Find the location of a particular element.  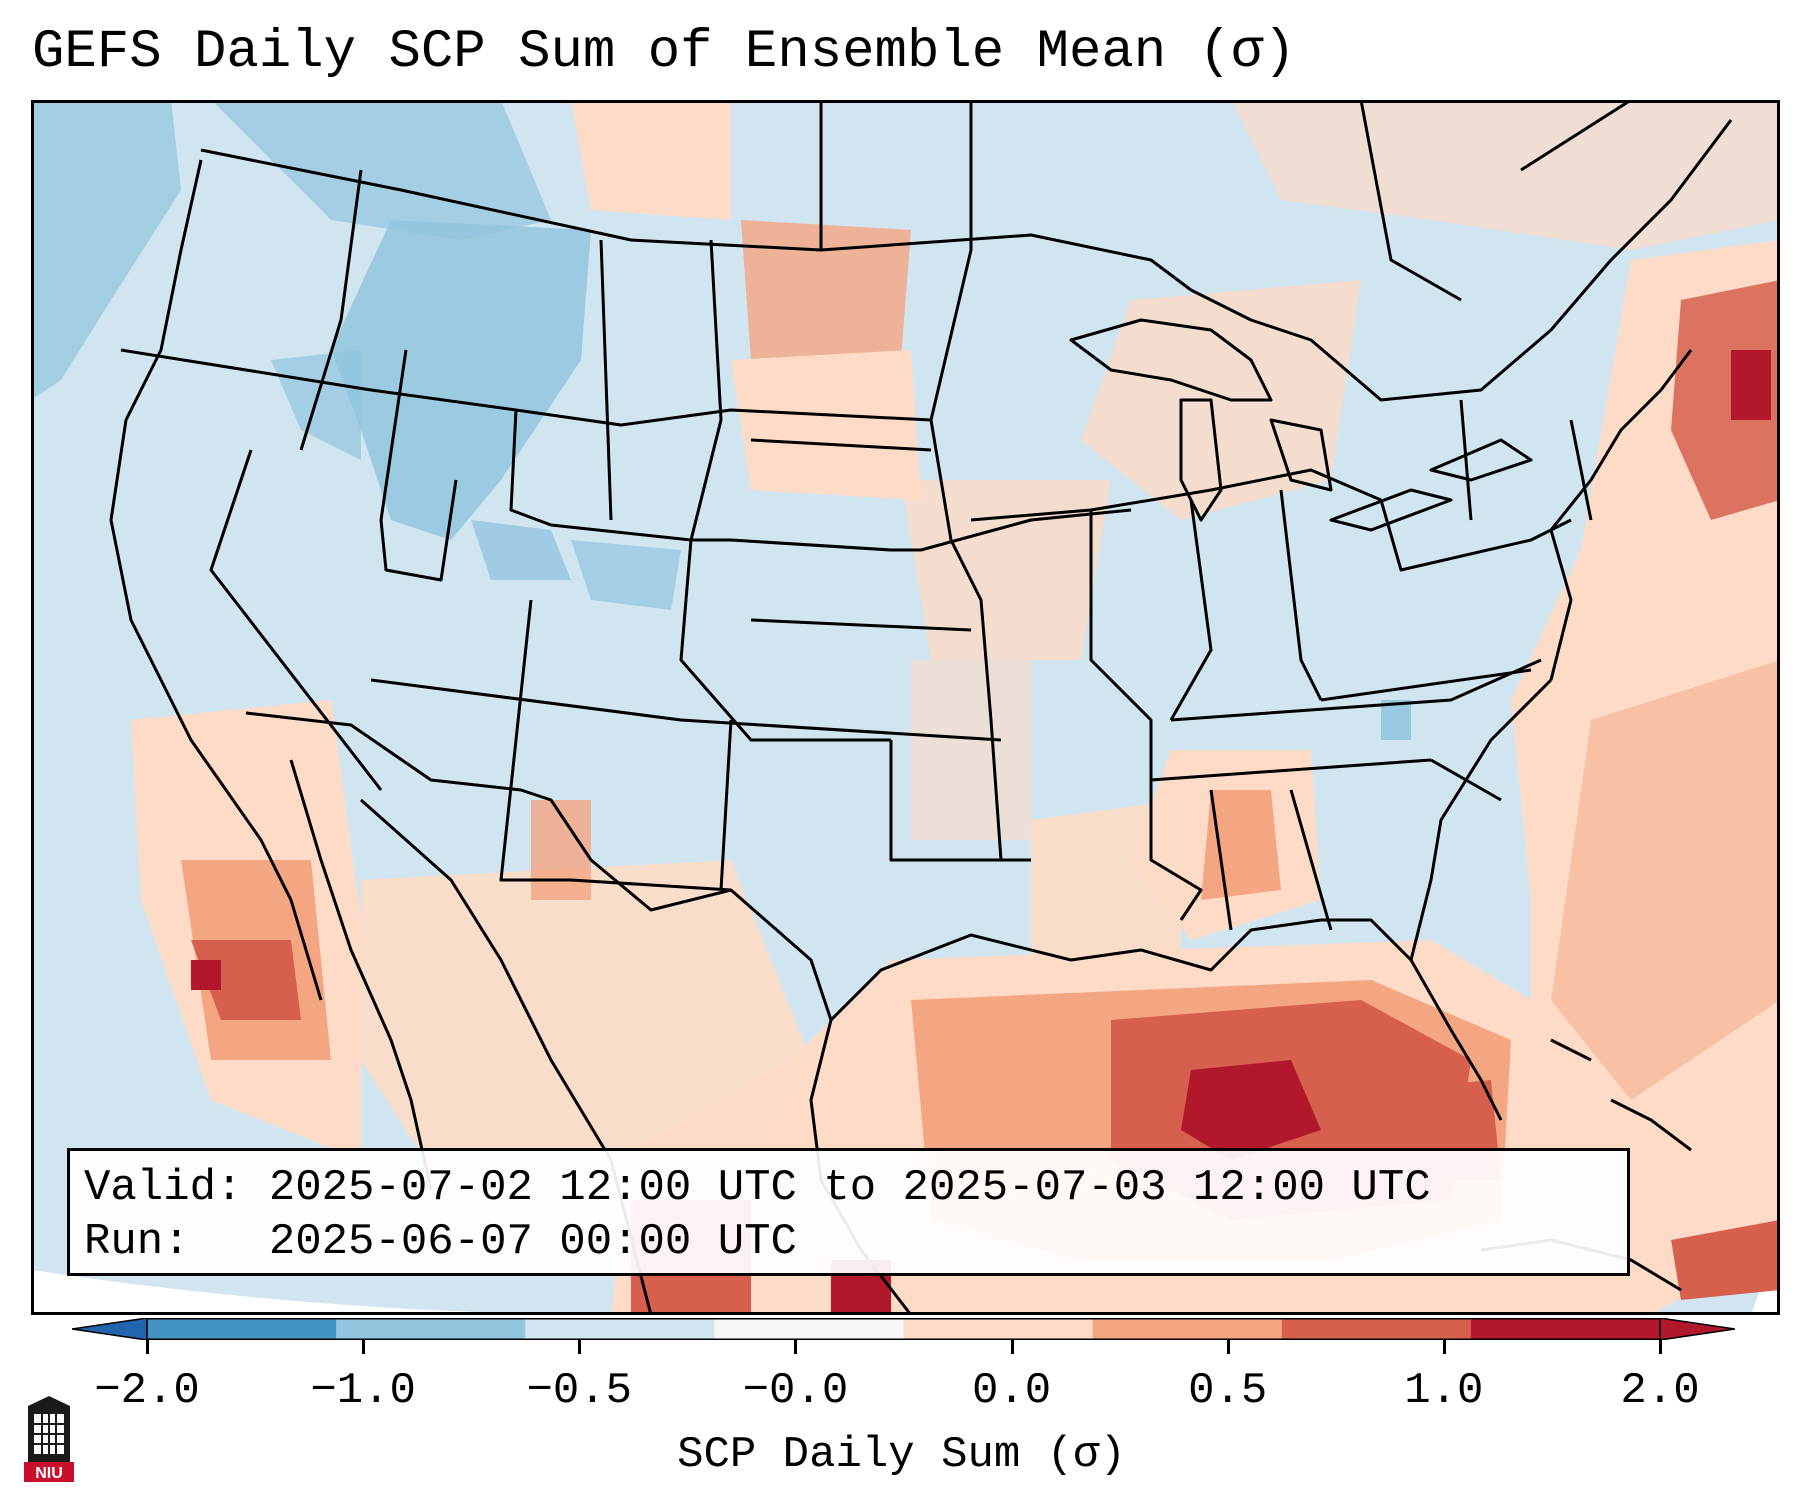

colorbar-frame is located at coordinates (903, 1329).